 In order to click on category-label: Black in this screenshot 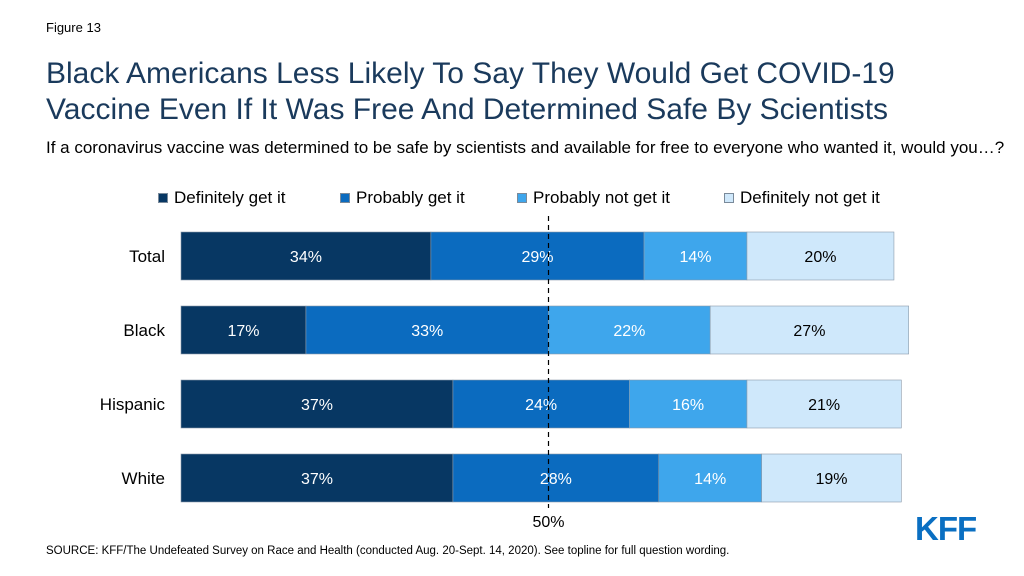, I will do `click(144, 330)`.